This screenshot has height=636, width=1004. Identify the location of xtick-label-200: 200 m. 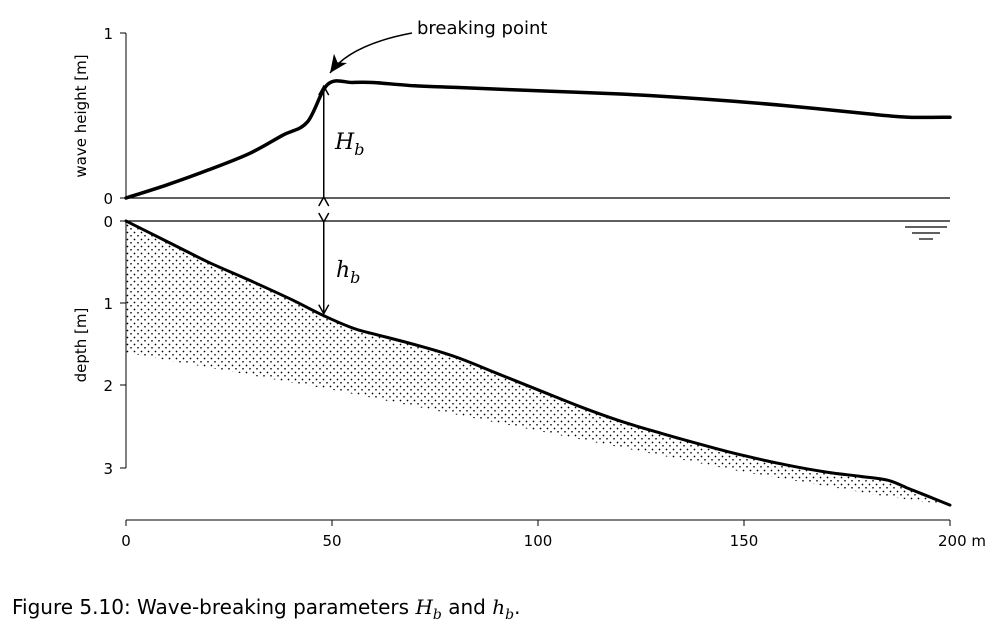
(962, 541).